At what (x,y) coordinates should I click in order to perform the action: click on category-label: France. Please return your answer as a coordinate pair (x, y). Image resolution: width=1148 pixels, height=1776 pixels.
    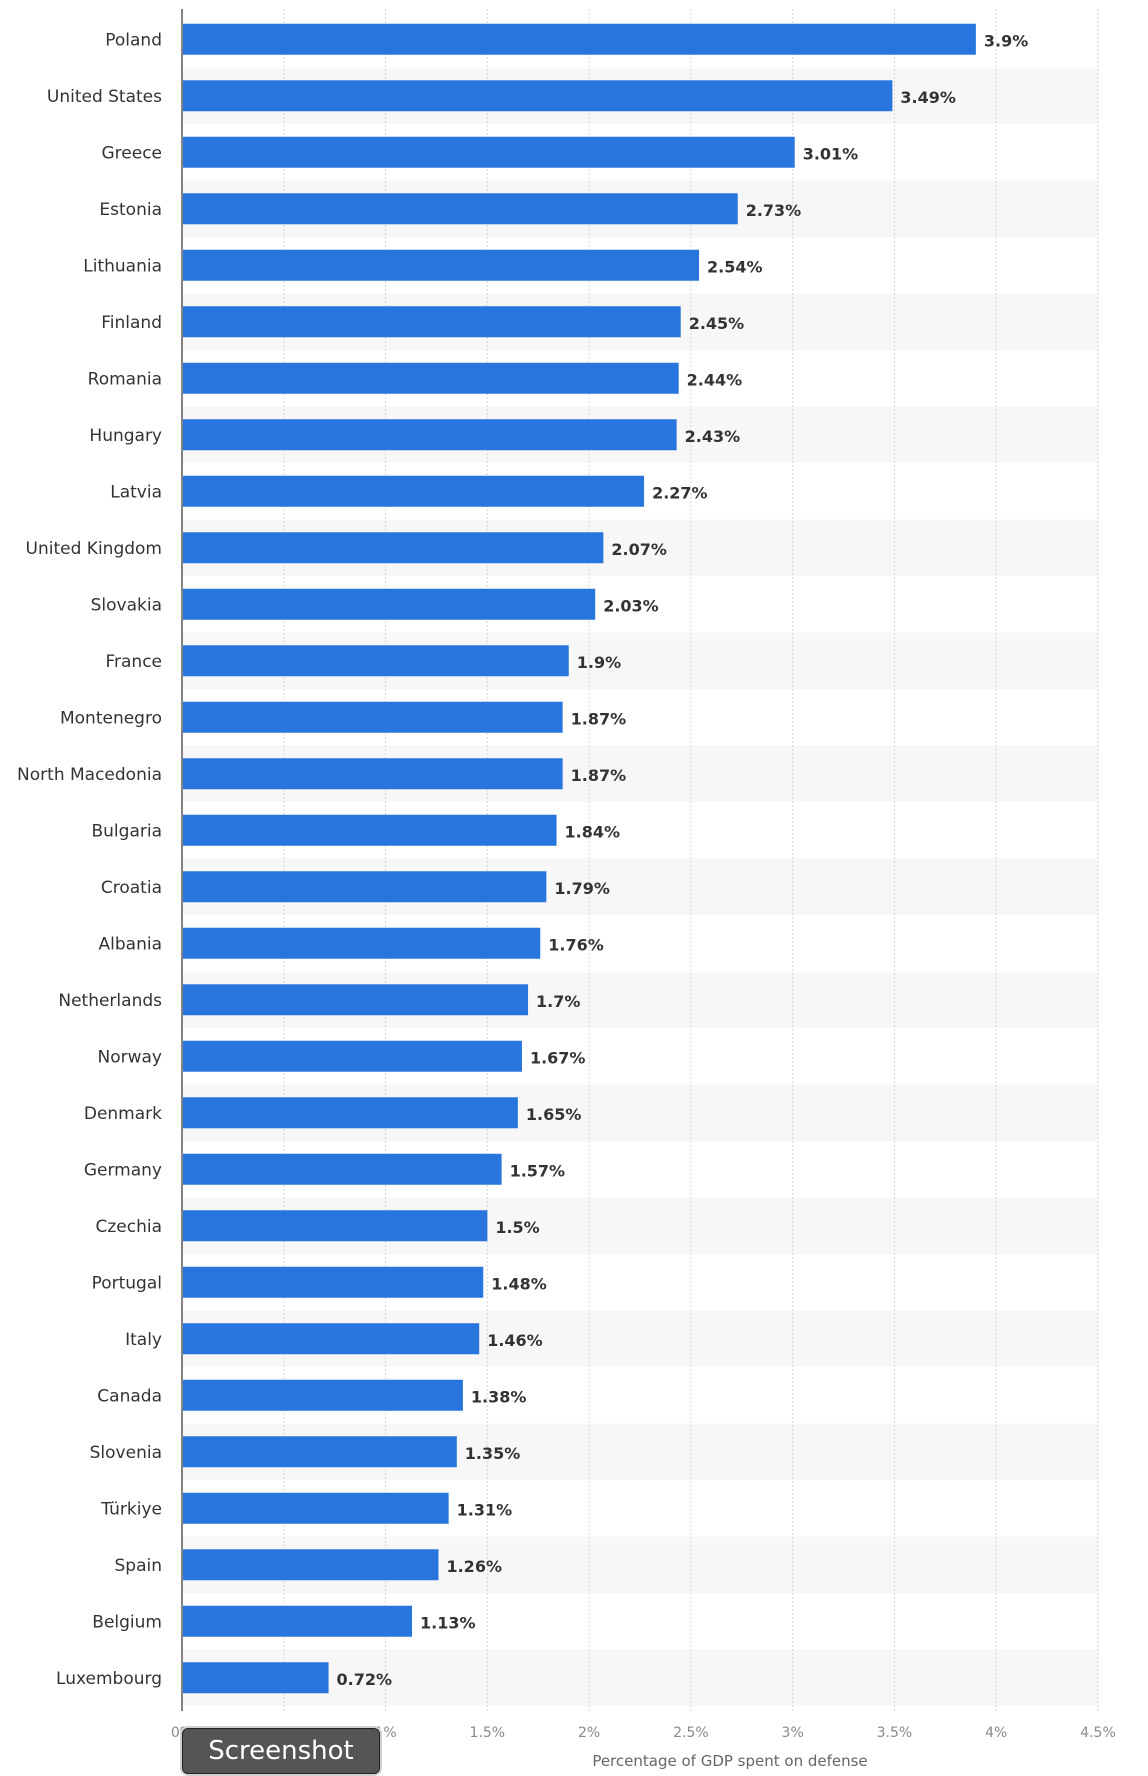
    Looking at the image, I should click on (133, 662).